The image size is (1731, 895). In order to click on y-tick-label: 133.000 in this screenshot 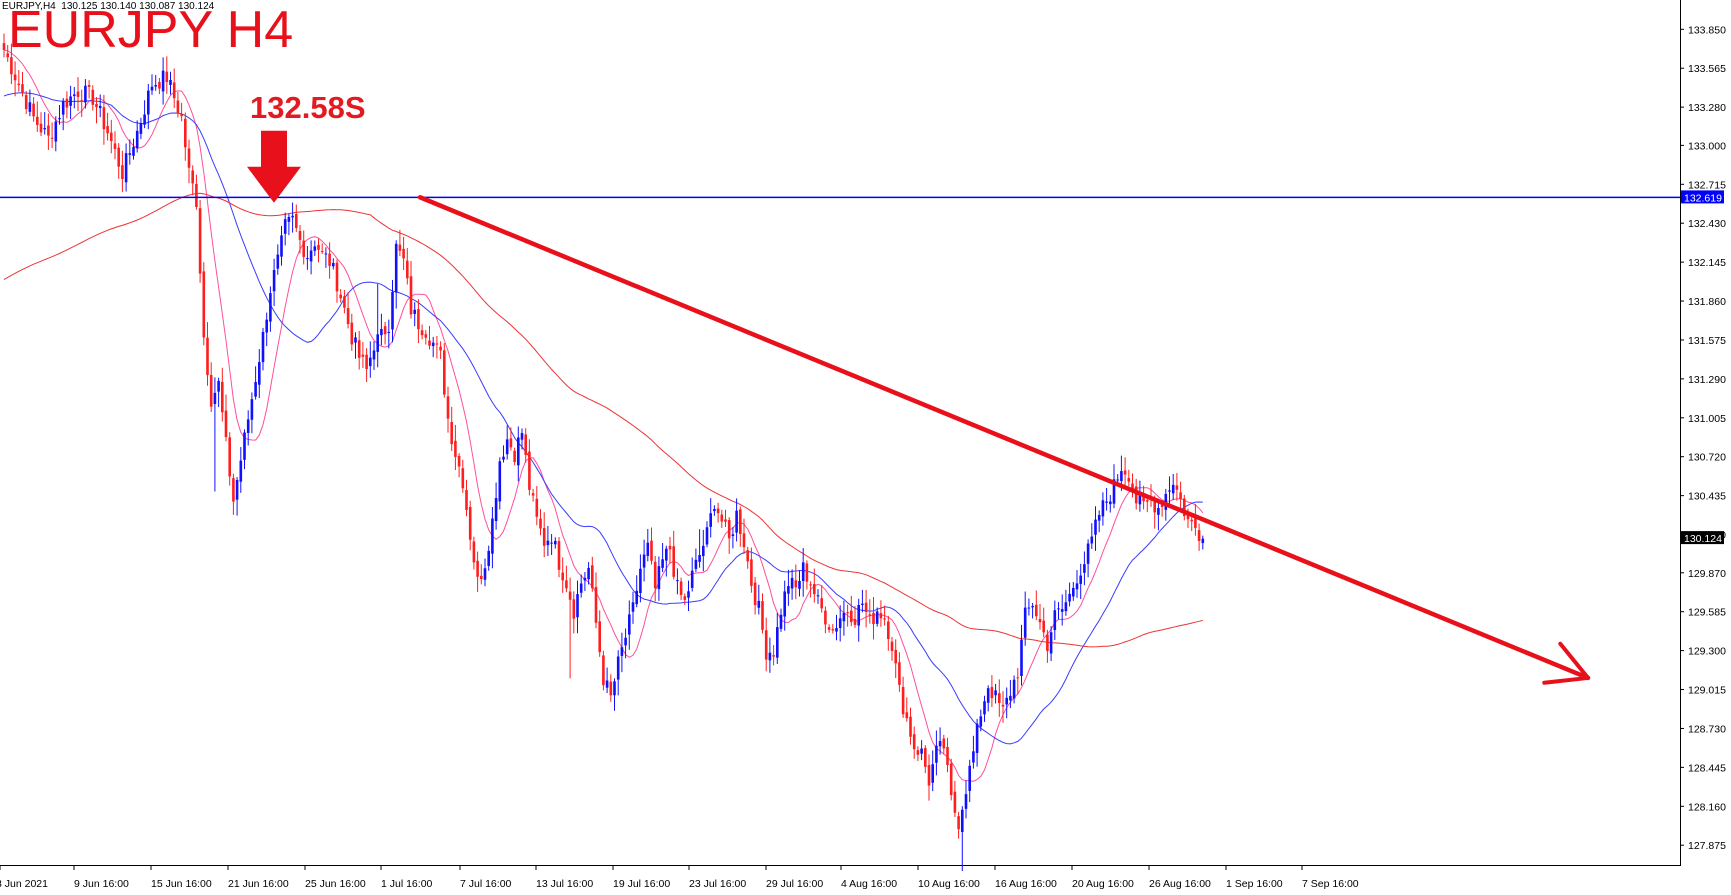, I will do `click(1707, 146)`.